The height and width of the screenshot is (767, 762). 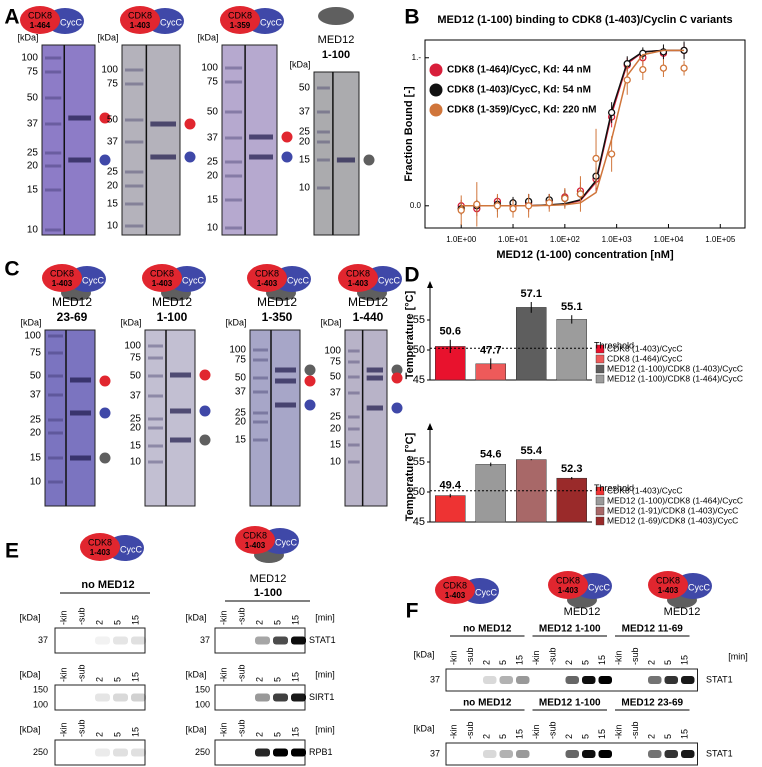 I want to click on lane-label: 15, so click(x=295, y=677).